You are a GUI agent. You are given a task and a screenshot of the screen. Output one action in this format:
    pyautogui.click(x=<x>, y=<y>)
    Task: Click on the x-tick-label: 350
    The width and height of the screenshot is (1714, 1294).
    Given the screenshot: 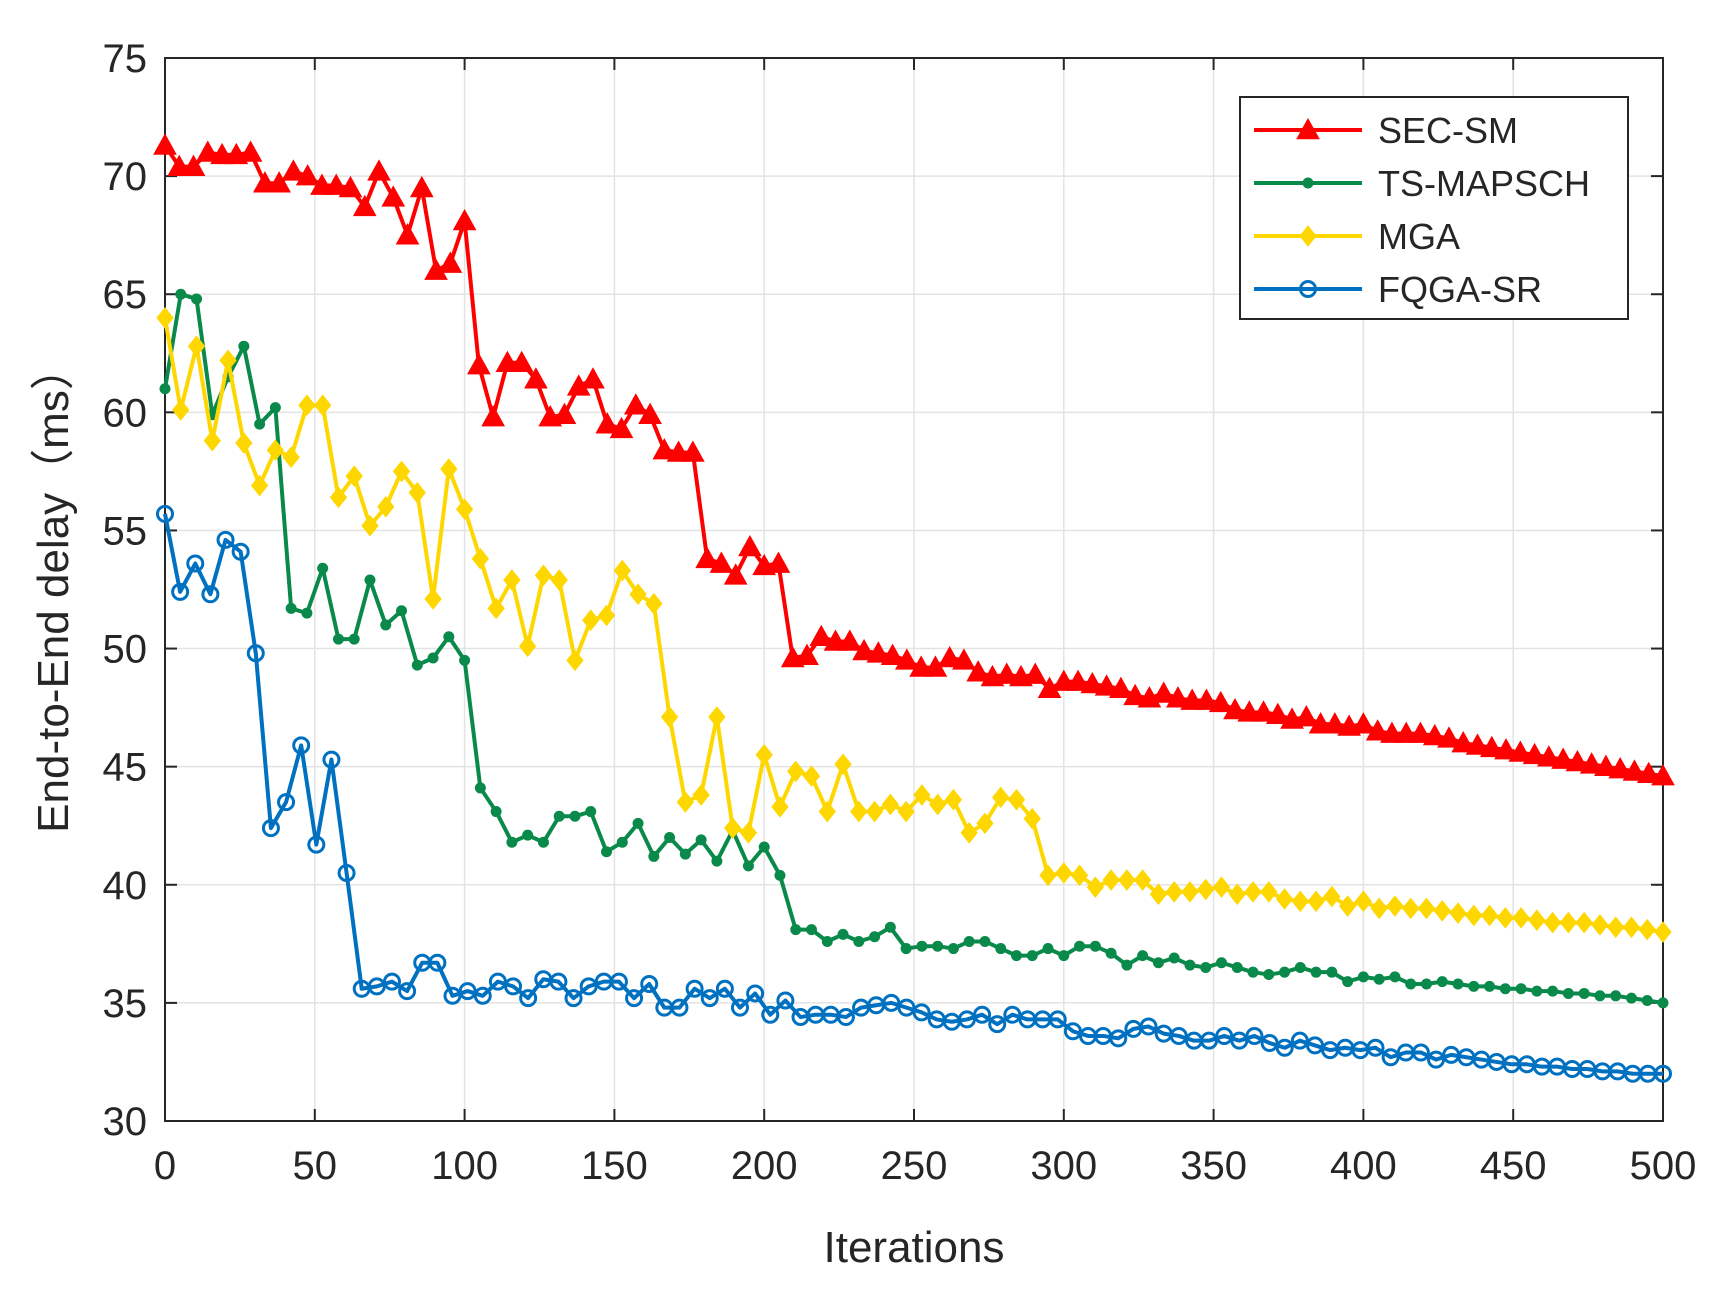 What is the action you would take?
    pyautogui.click(x=1213, y=1166)
    